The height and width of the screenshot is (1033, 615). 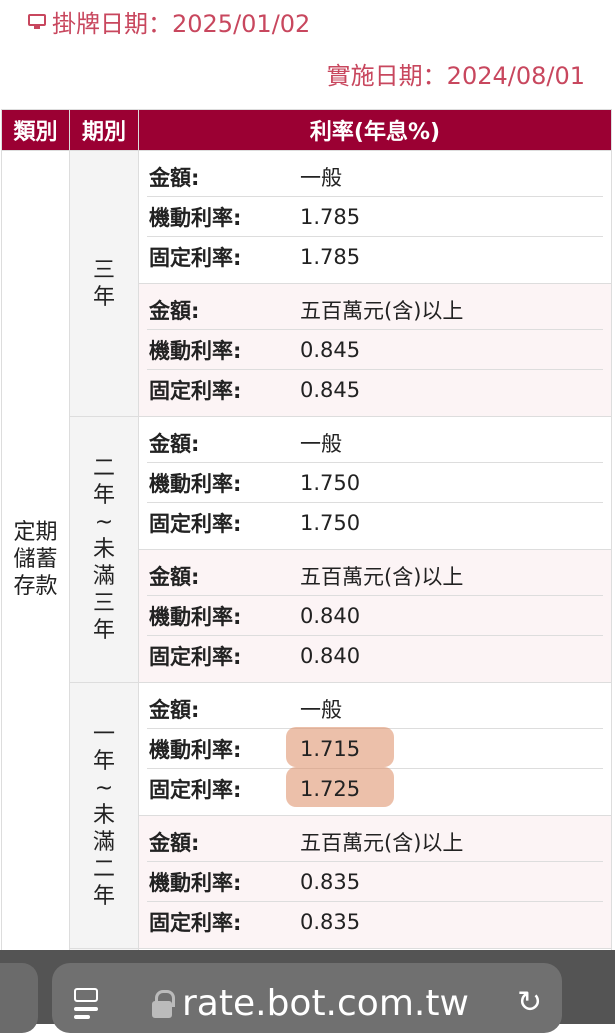 I want to click on category-label: 定期儲蓄存款, so click(x=35, y=559).